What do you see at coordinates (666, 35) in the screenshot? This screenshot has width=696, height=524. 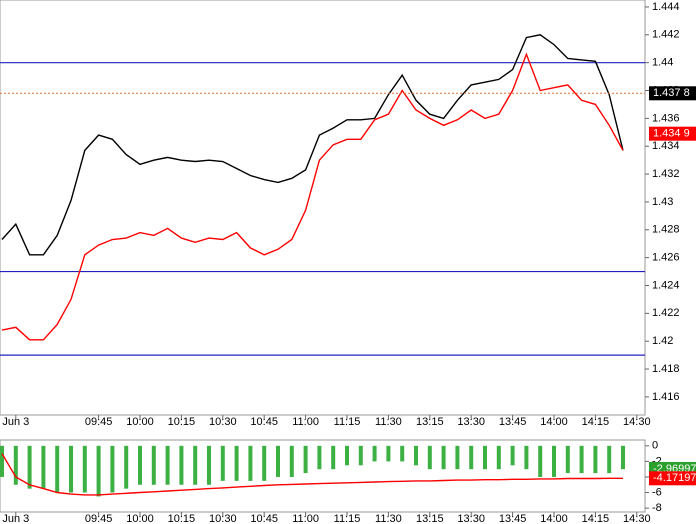 I see `y-tick-label: 1.442` at bounding box center [666, 35].